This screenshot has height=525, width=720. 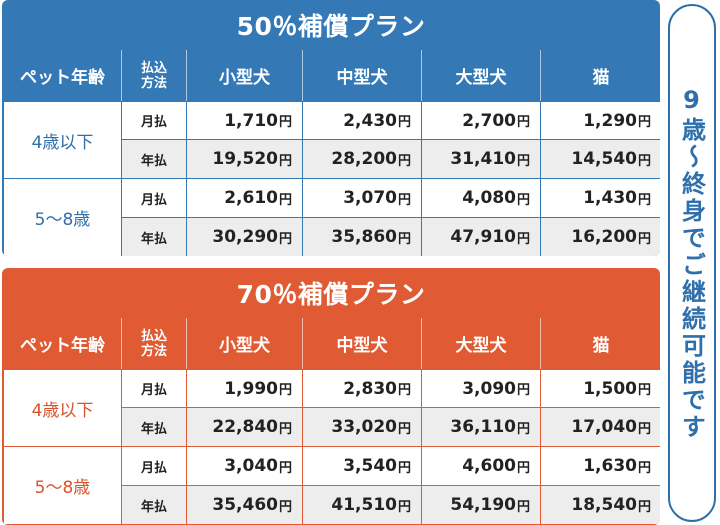 I want to click on continuation-note-text: 9歳〜終身でご継続可能です, so click(x=691, y=263).